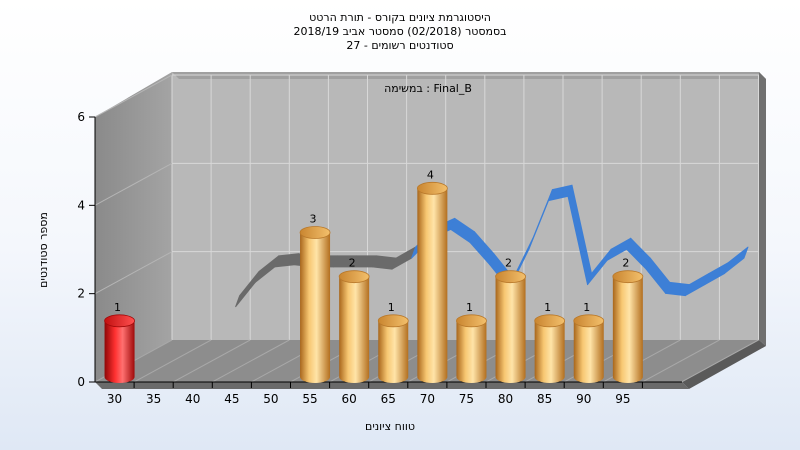  I want to click on floor-right-edge, so click(724, 364).